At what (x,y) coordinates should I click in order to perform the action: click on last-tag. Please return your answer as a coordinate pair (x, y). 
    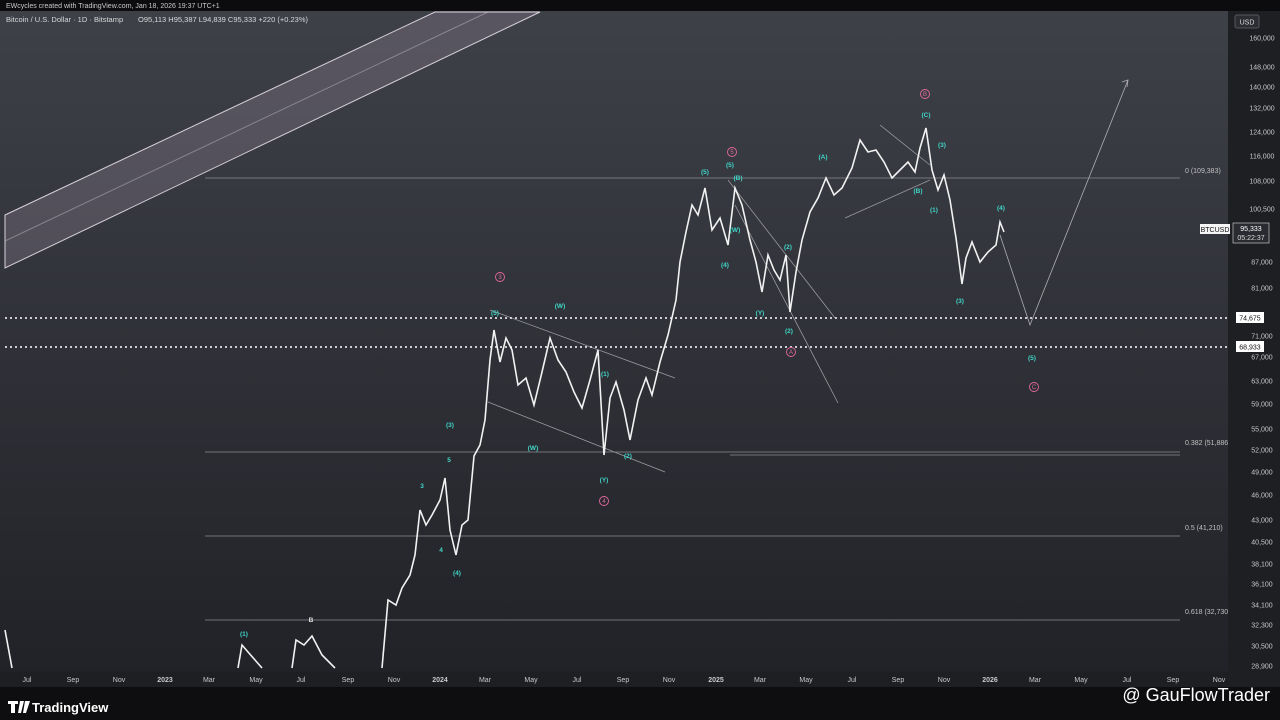
    Looking at the image, I should click on (1251, 233).